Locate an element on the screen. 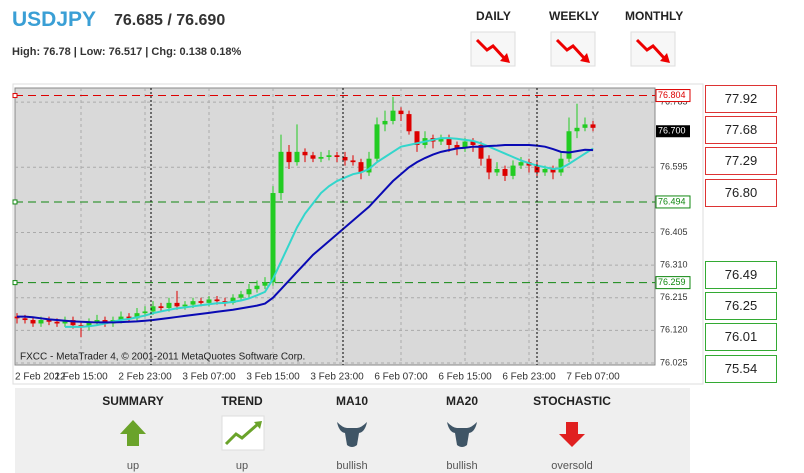 The image size is (804, 473). x-tick-label: 6 Feb 15:00 is located at coordinates (465, 377).